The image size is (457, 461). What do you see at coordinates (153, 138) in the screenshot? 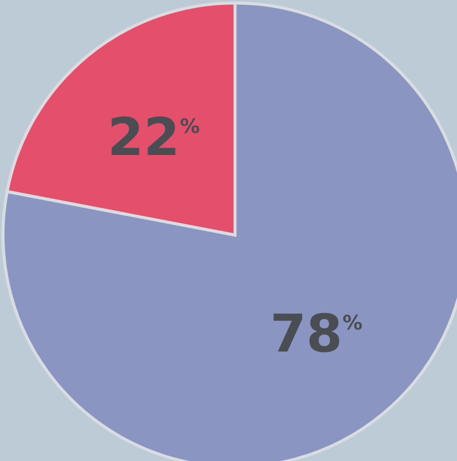
I see `data-label: 22$^{%}$` at bounding box center [153, 138].